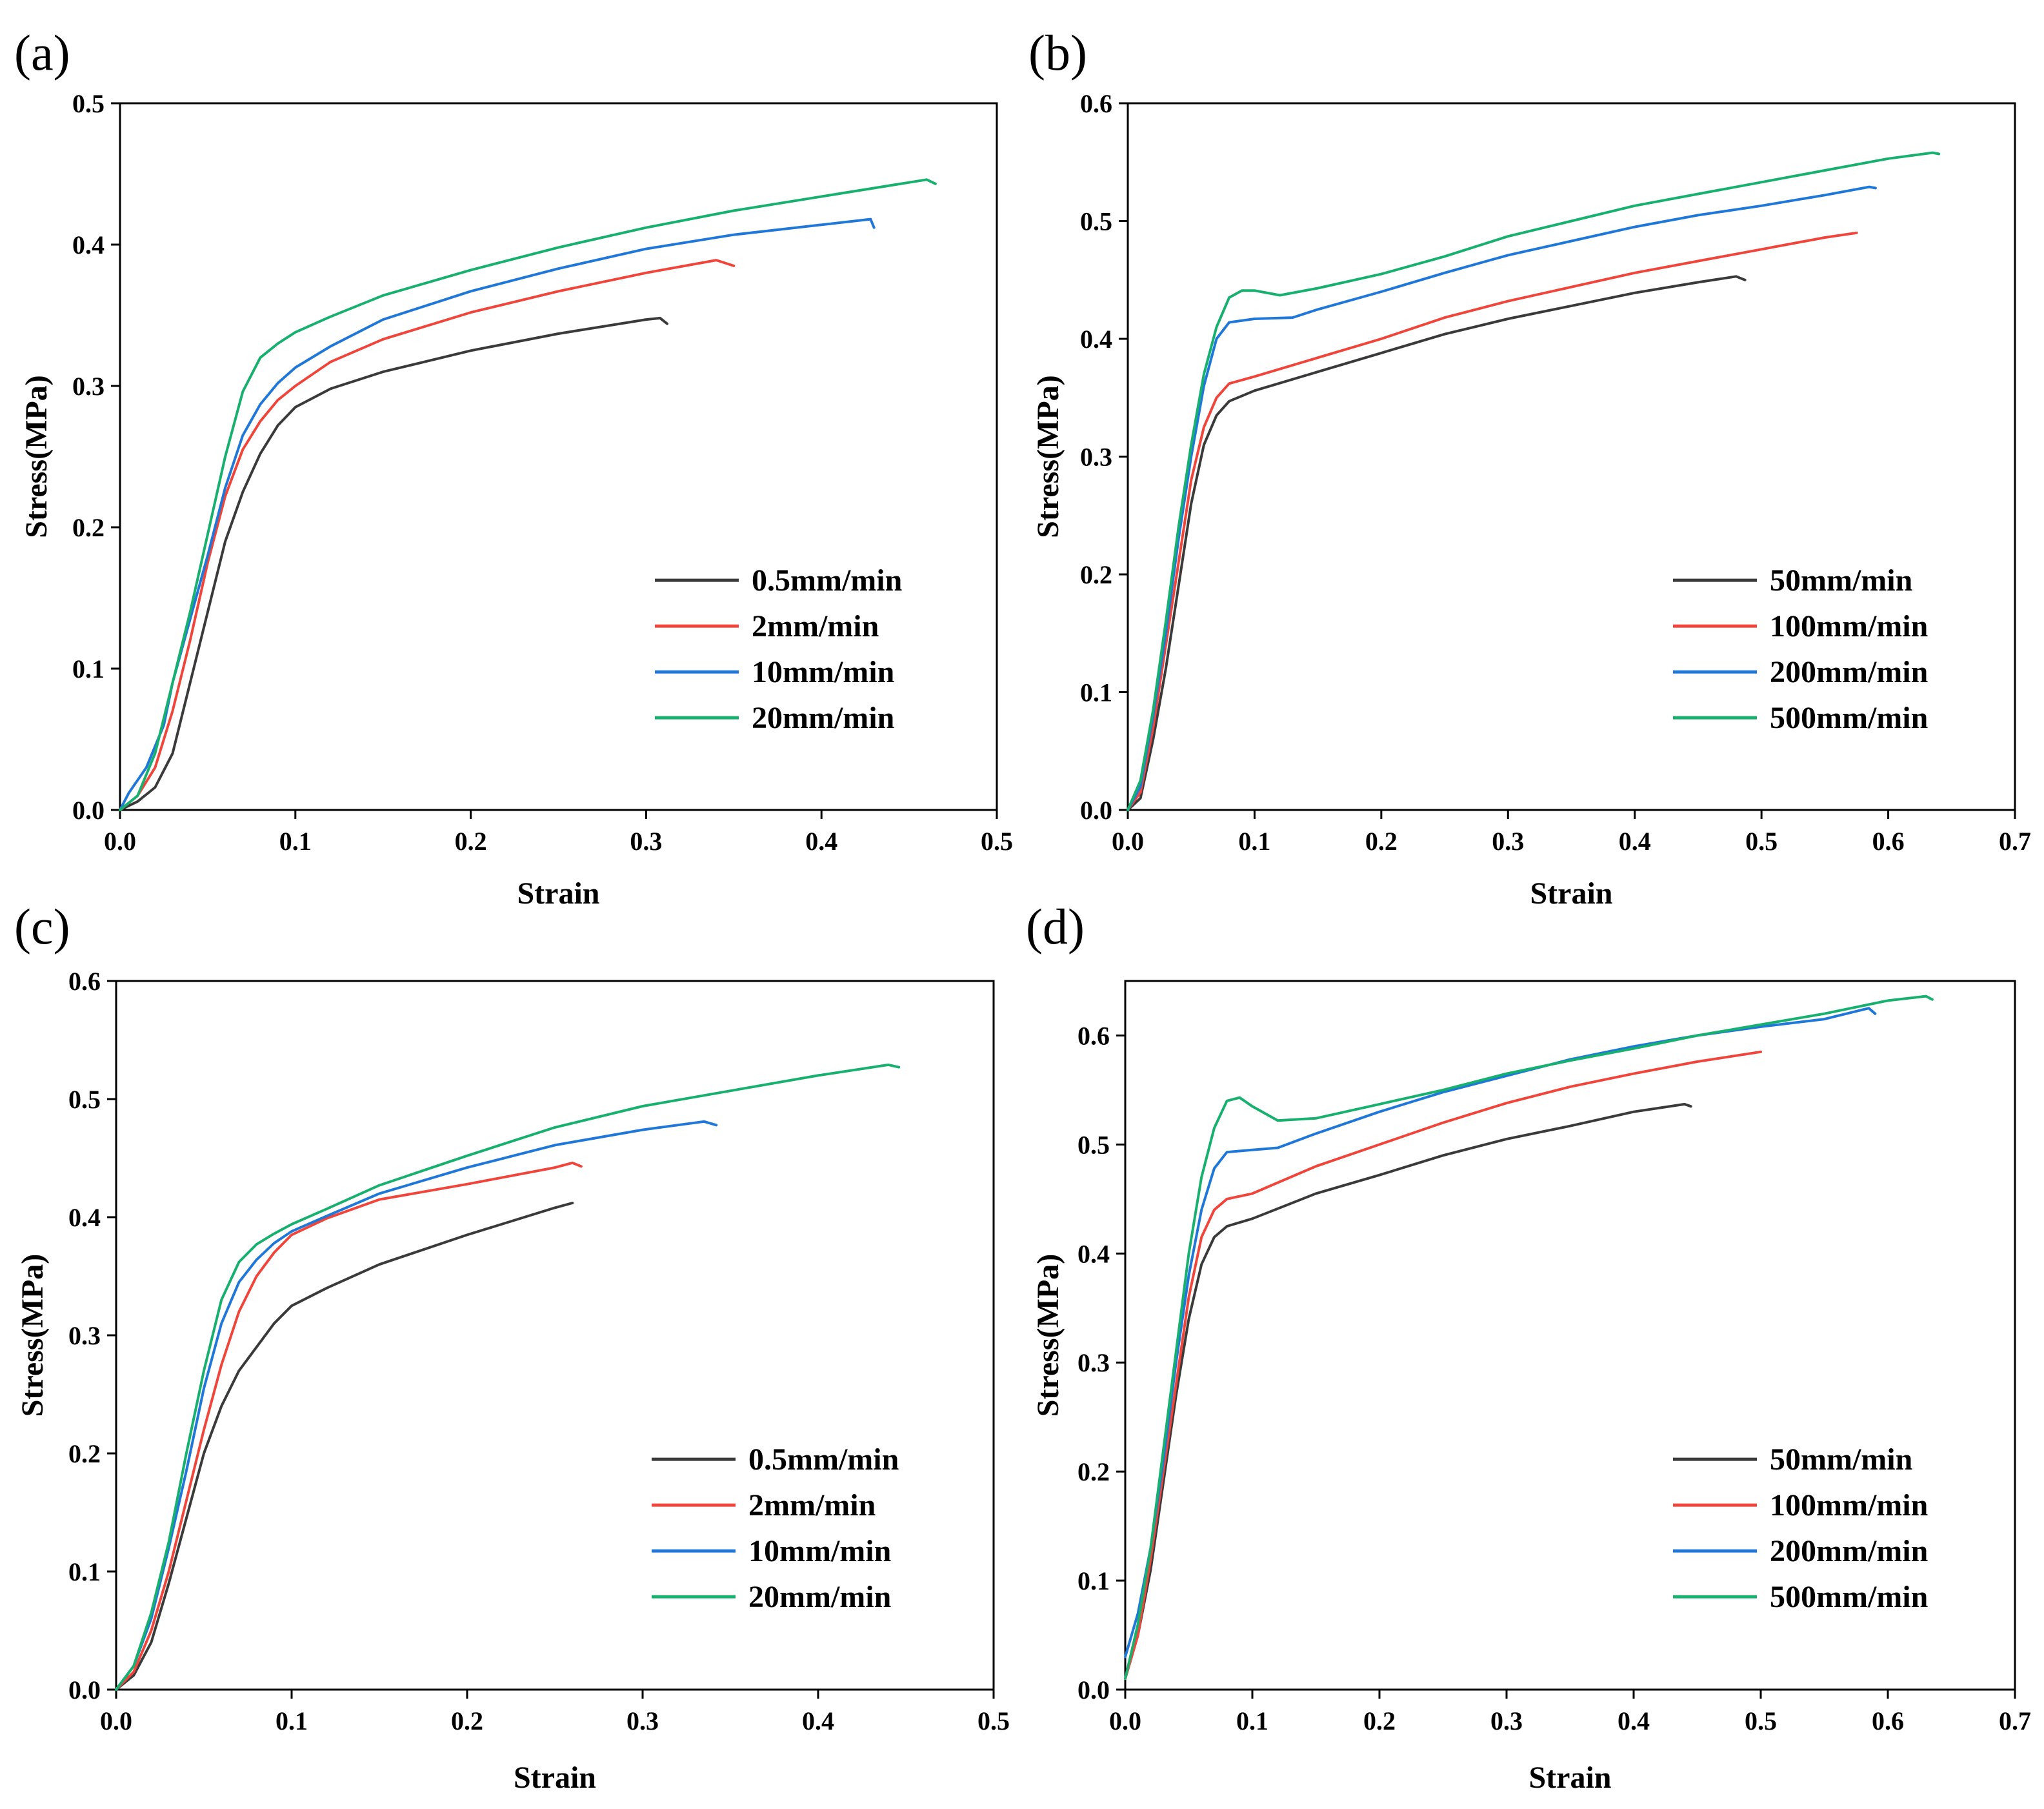 Image resolution: width=2044 pixels, height=1809 pixels. What do you see at coordinates (42, 53) in the screenshot?
I see `panel-label: (a)` at bounding box center [42, 53].